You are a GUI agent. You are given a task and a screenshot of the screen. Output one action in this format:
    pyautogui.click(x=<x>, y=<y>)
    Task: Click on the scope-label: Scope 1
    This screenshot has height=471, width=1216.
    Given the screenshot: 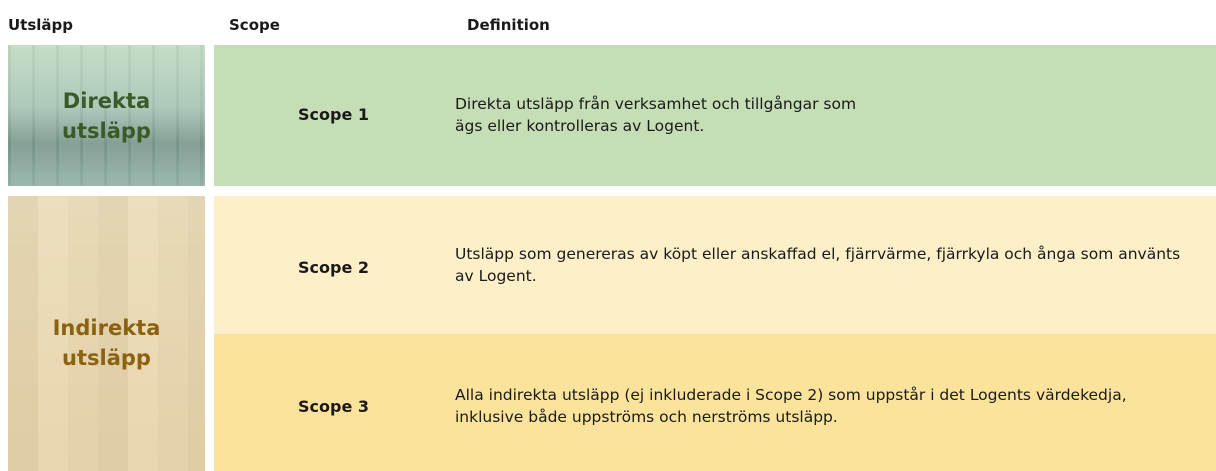 What is the action you would take?
    pyautogui.click(x=334, y=114)
    